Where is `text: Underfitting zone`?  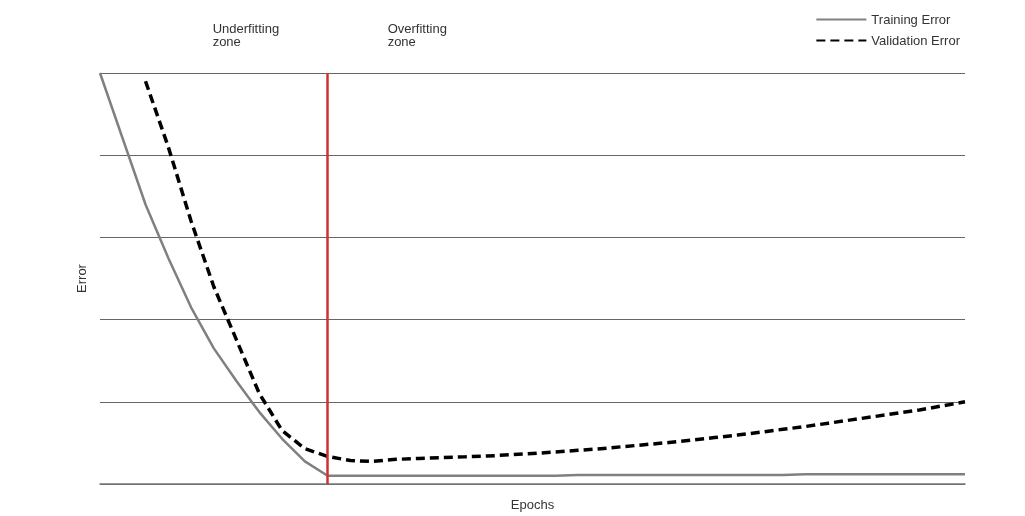
text: Underfitting zone is located at coordinates (246, 35).